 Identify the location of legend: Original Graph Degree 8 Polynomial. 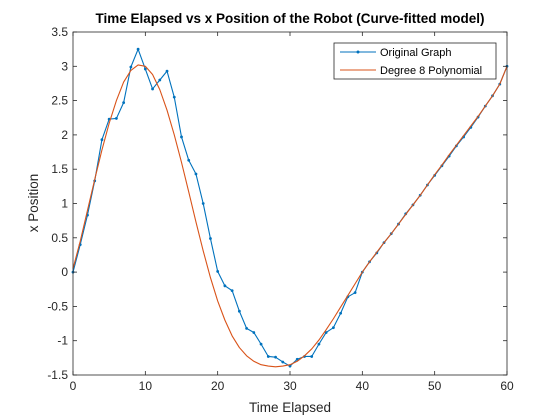
(415, 61).